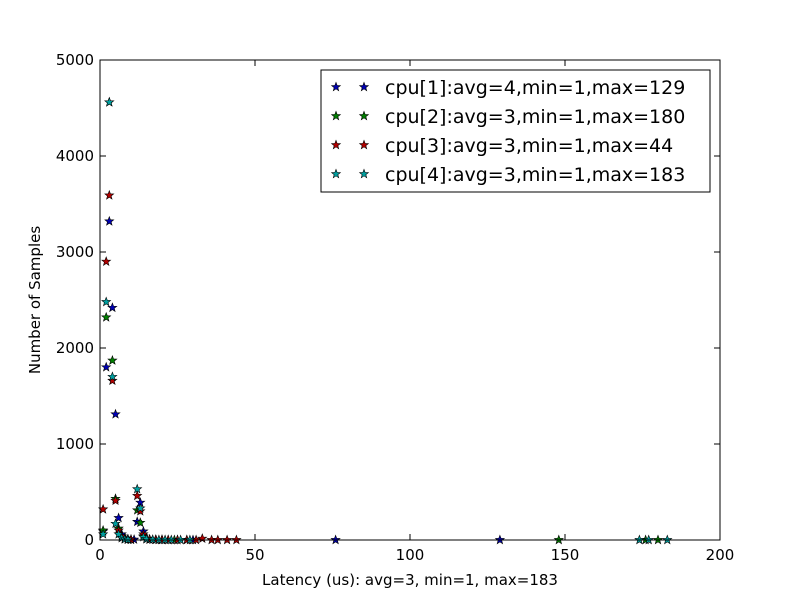  I want to click on legend-item: cpu[3]:avg=3,min=1,max=44, so click(501, 146).